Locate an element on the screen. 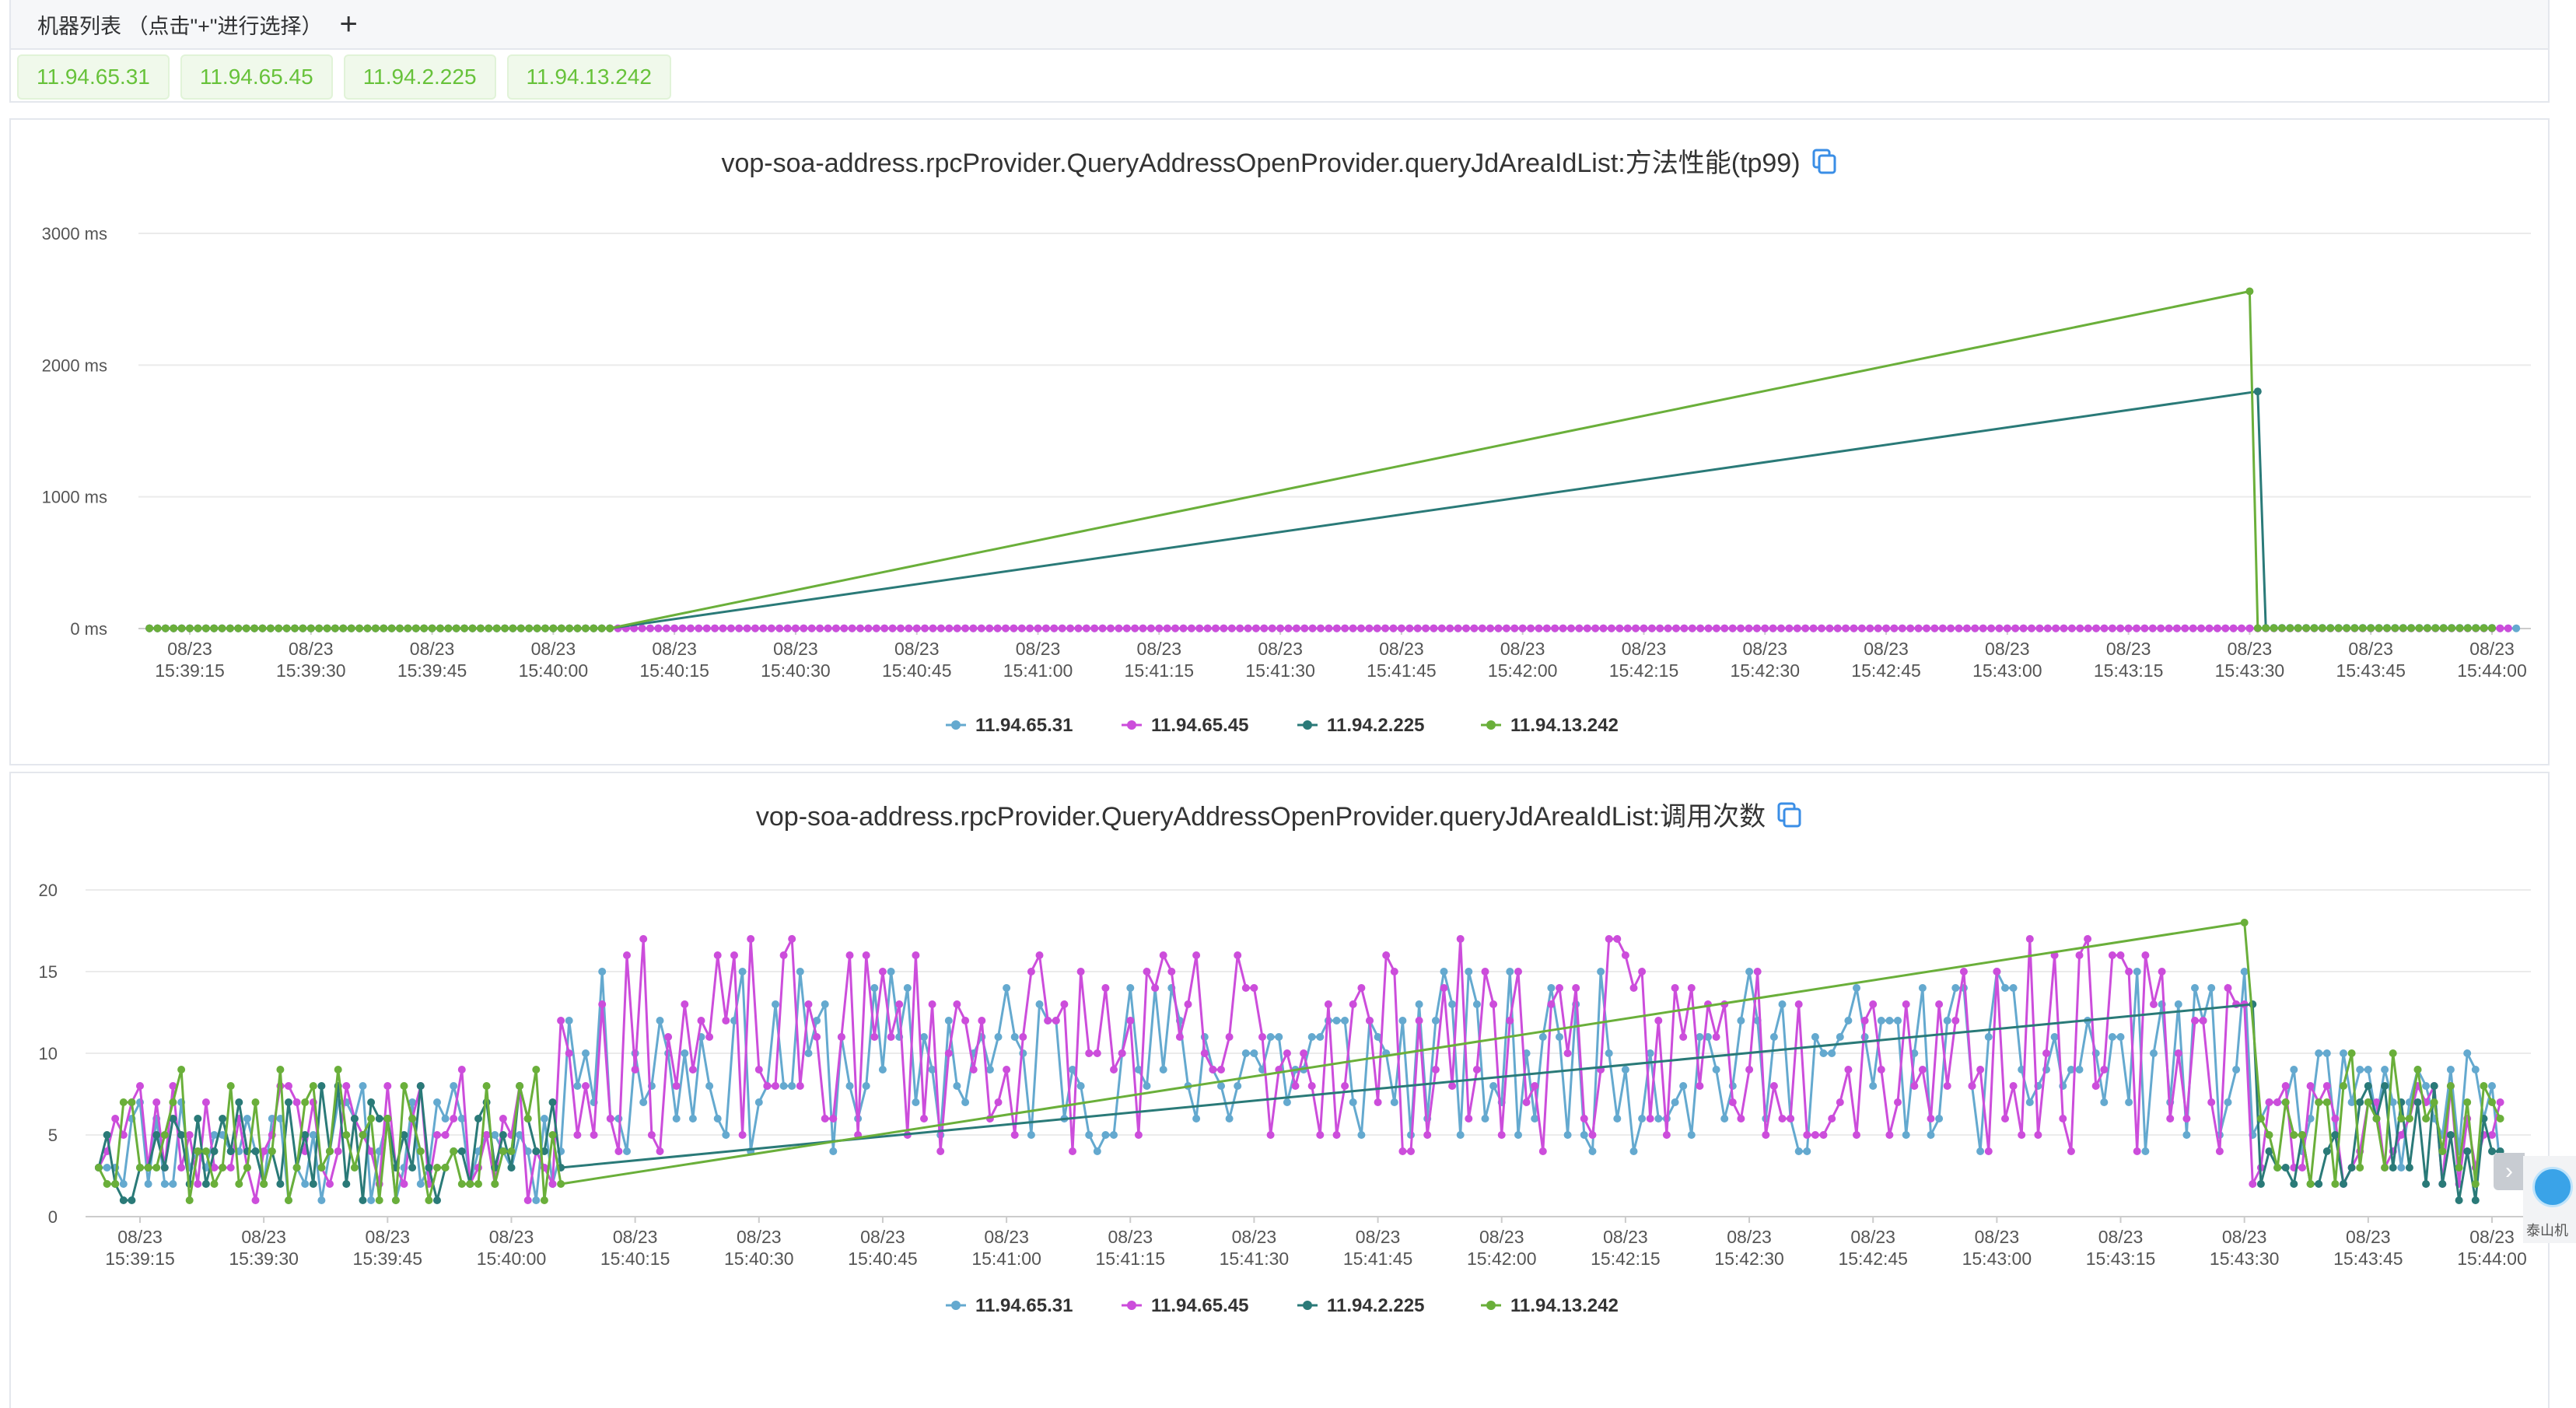 This screenshot has width=2576, height=1408. side-collapse-arrow: › is located at coordinates (2510, 1171).